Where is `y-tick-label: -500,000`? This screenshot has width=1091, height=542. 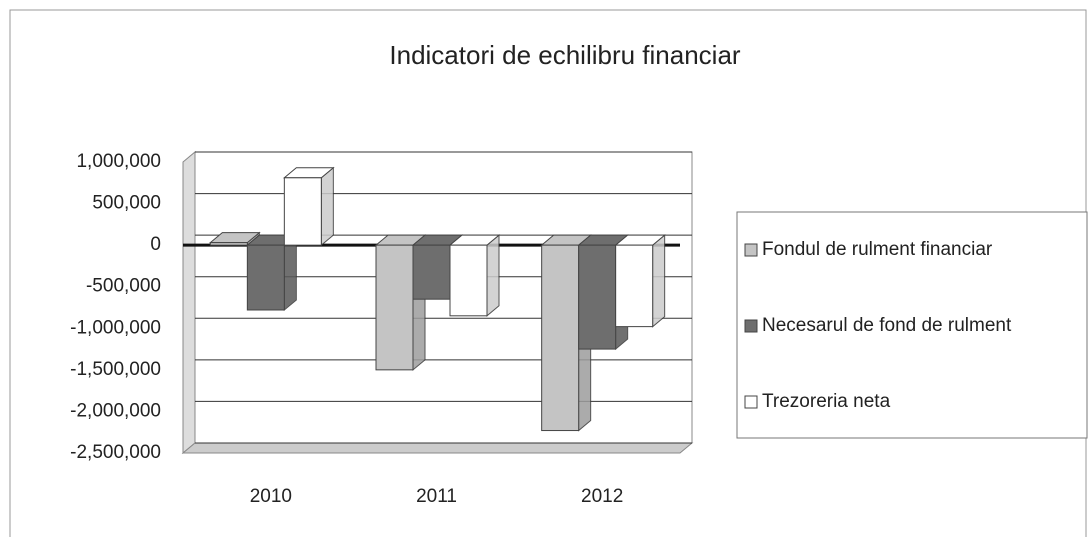 y-tick-label: -500,000 is located at coordinates (123, 286).